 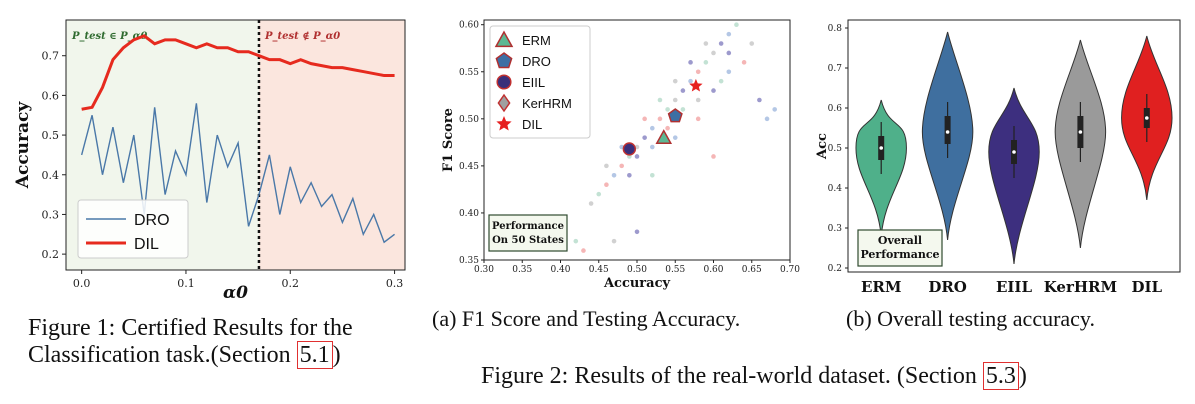 What do you see at coordinates (1022, 376) in the screenshot?
I see `figure2-caption-end: )` at bounding box center [1022, 376].